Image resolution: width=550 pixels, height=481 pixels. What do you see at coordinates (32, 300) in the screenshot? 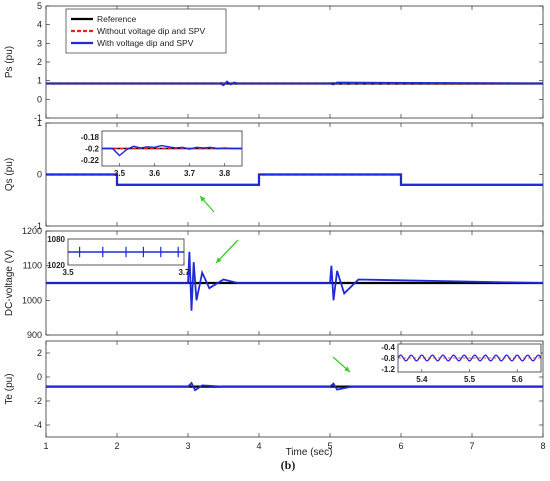
I see `y-tick-label: 1000` at bounding box center [32, 300].